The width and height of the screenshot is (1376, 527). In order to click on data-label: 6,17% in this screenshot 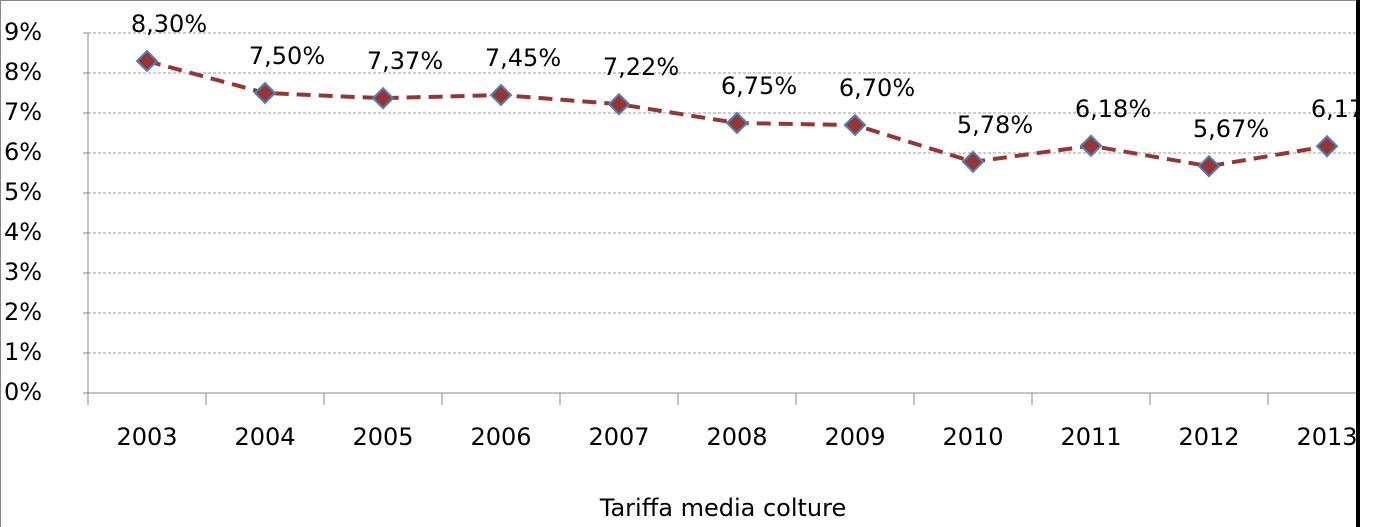, I will do `click(1343, 109)`.